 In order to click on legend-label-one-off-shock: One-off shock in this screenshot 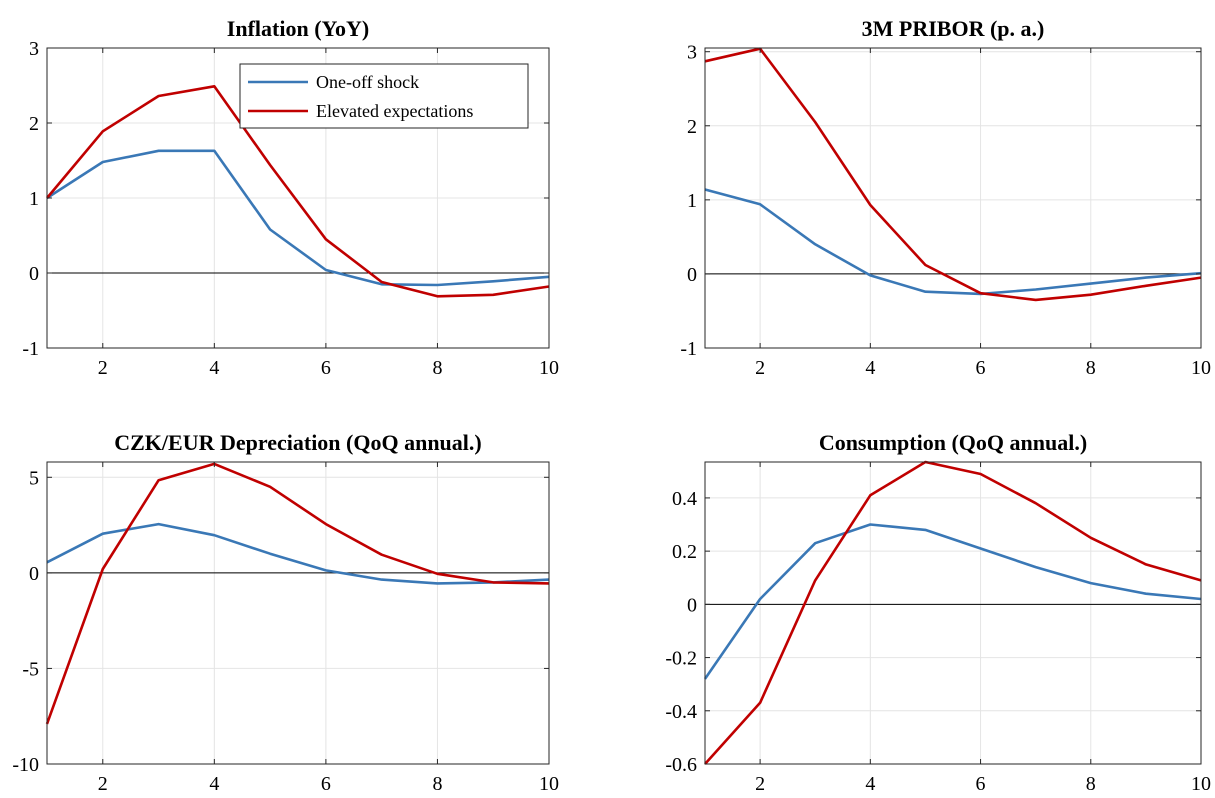, I will do `click(367, 82)`.